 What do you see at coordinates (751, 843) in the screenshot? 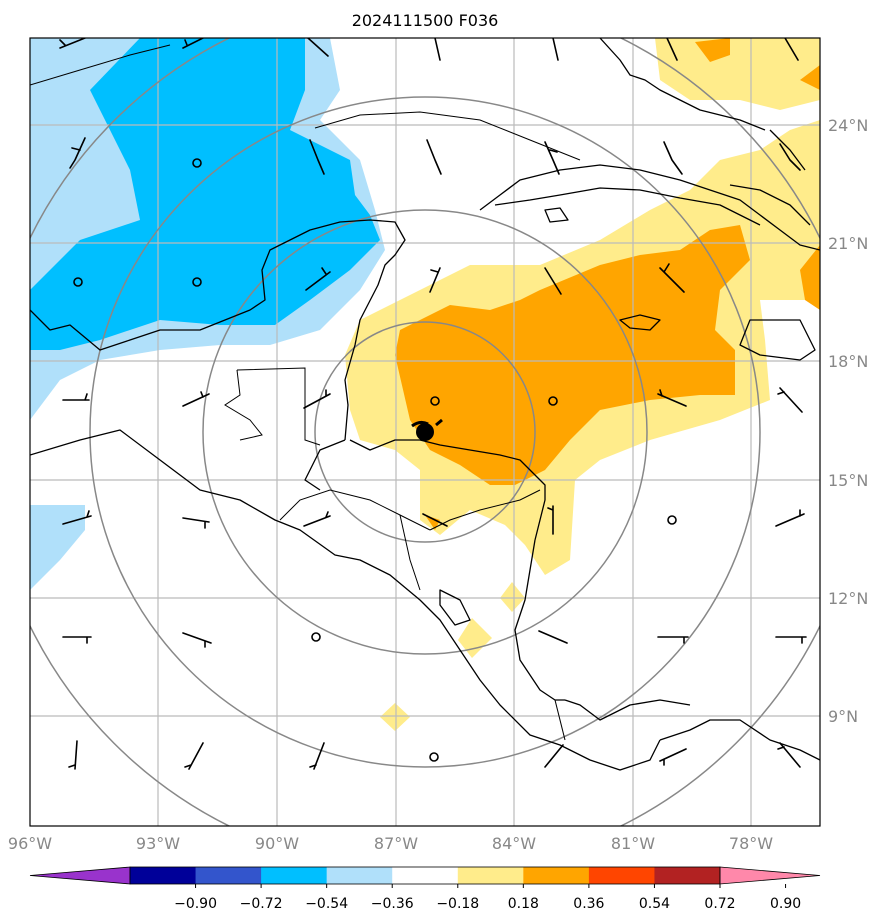
I see `lon-tick-label: 78°W` at bounding box center [751, 843].